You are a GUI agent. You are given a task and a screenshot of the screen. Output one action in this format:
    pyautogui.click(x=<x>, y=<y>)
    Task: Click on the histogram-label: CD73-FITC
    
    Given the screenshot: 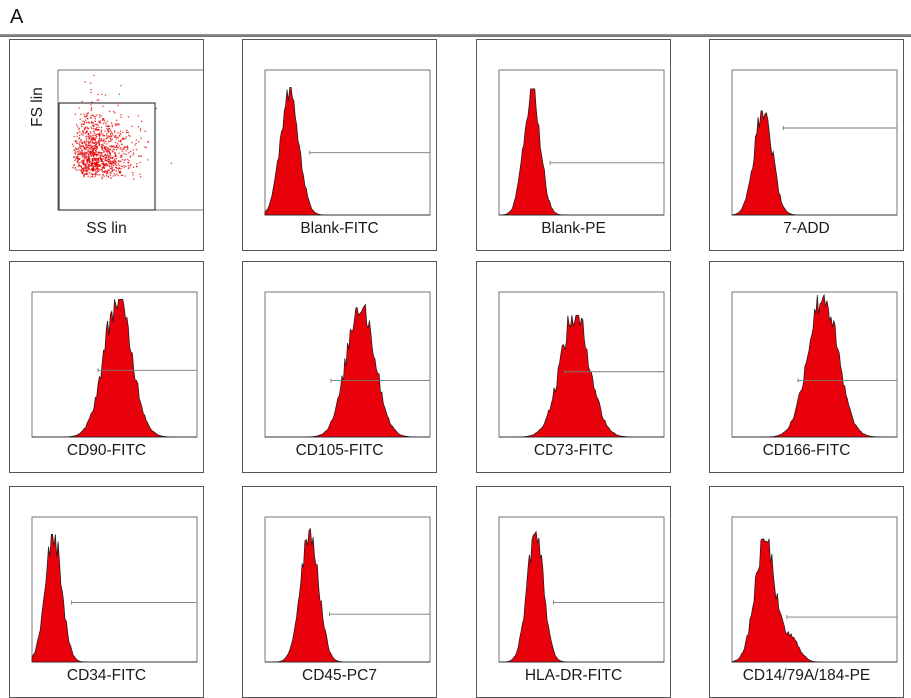 What is the action you would take?
    pyautogui.click(x=573, y=450)
    